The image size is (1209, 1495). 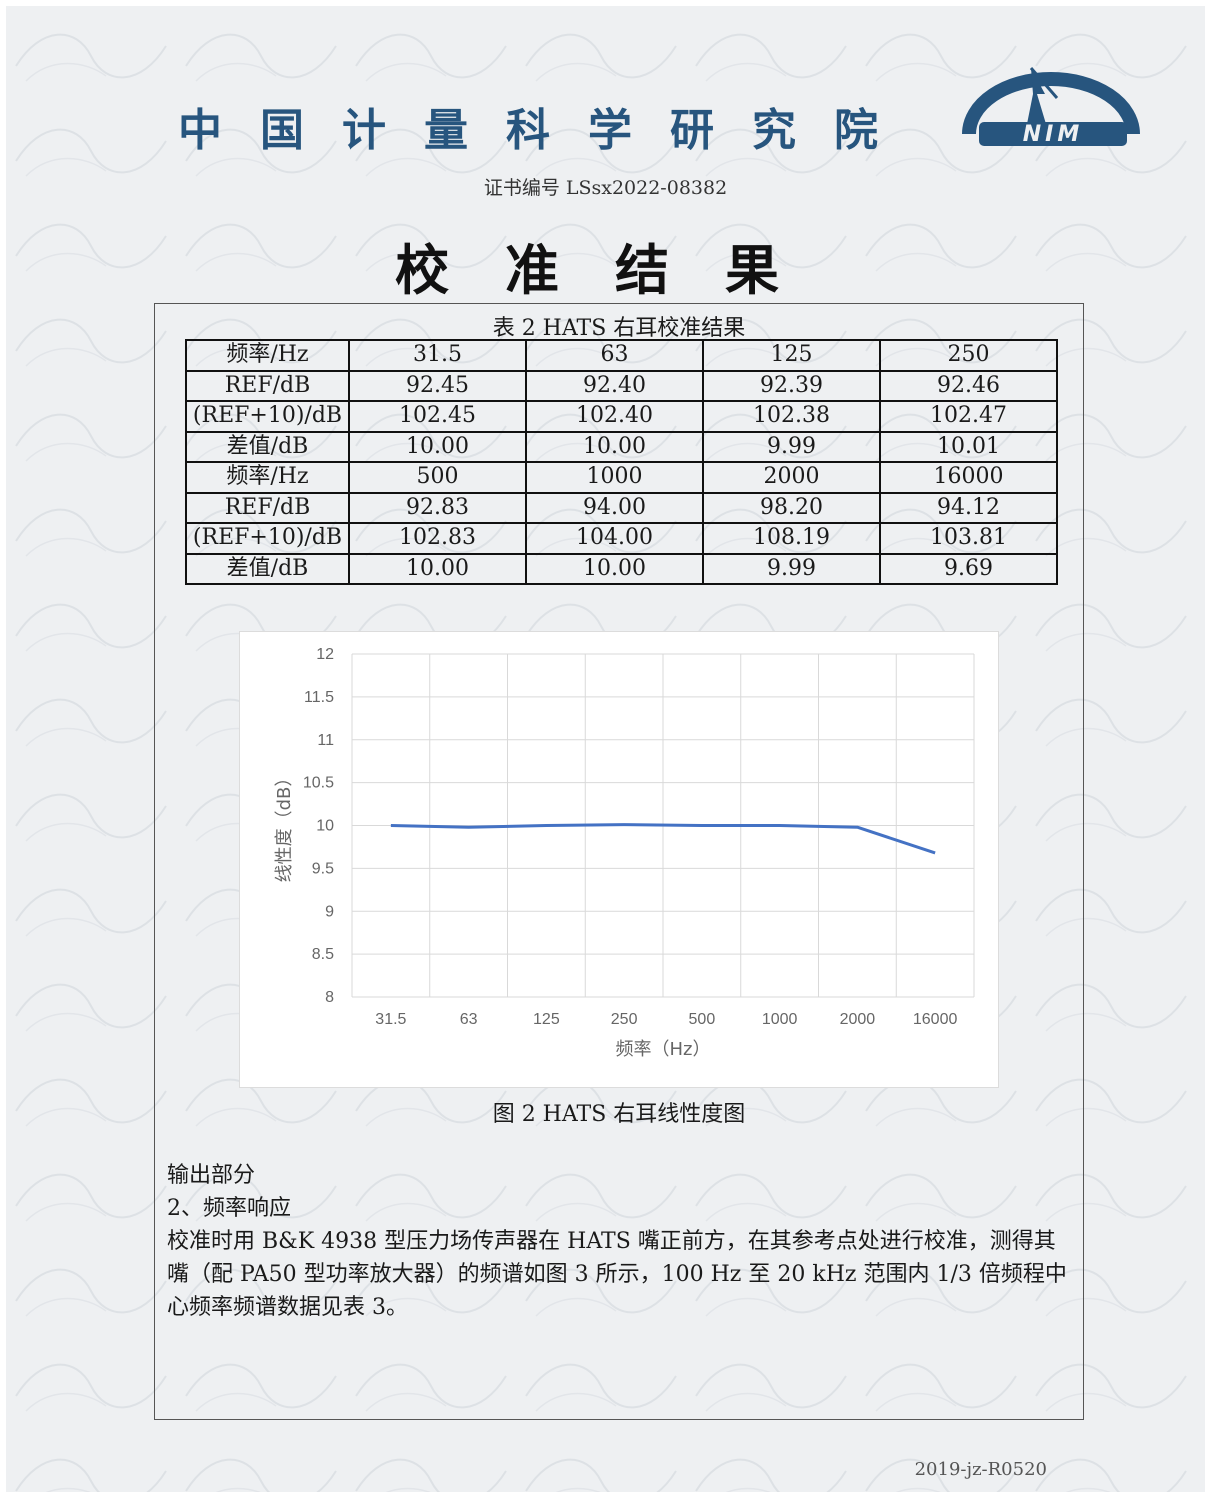 I want to click on value-cell: 92.46, so click(x=968, y=385).